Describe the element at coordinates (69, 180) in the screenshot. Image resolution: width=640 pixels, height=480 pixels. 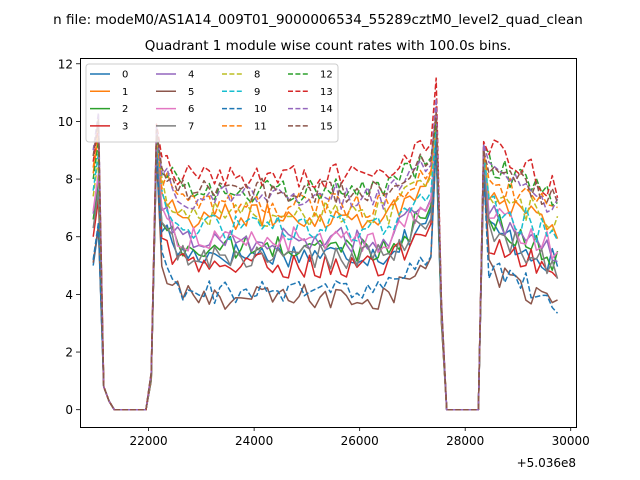
I see `y-tick-label: 8` at that location.